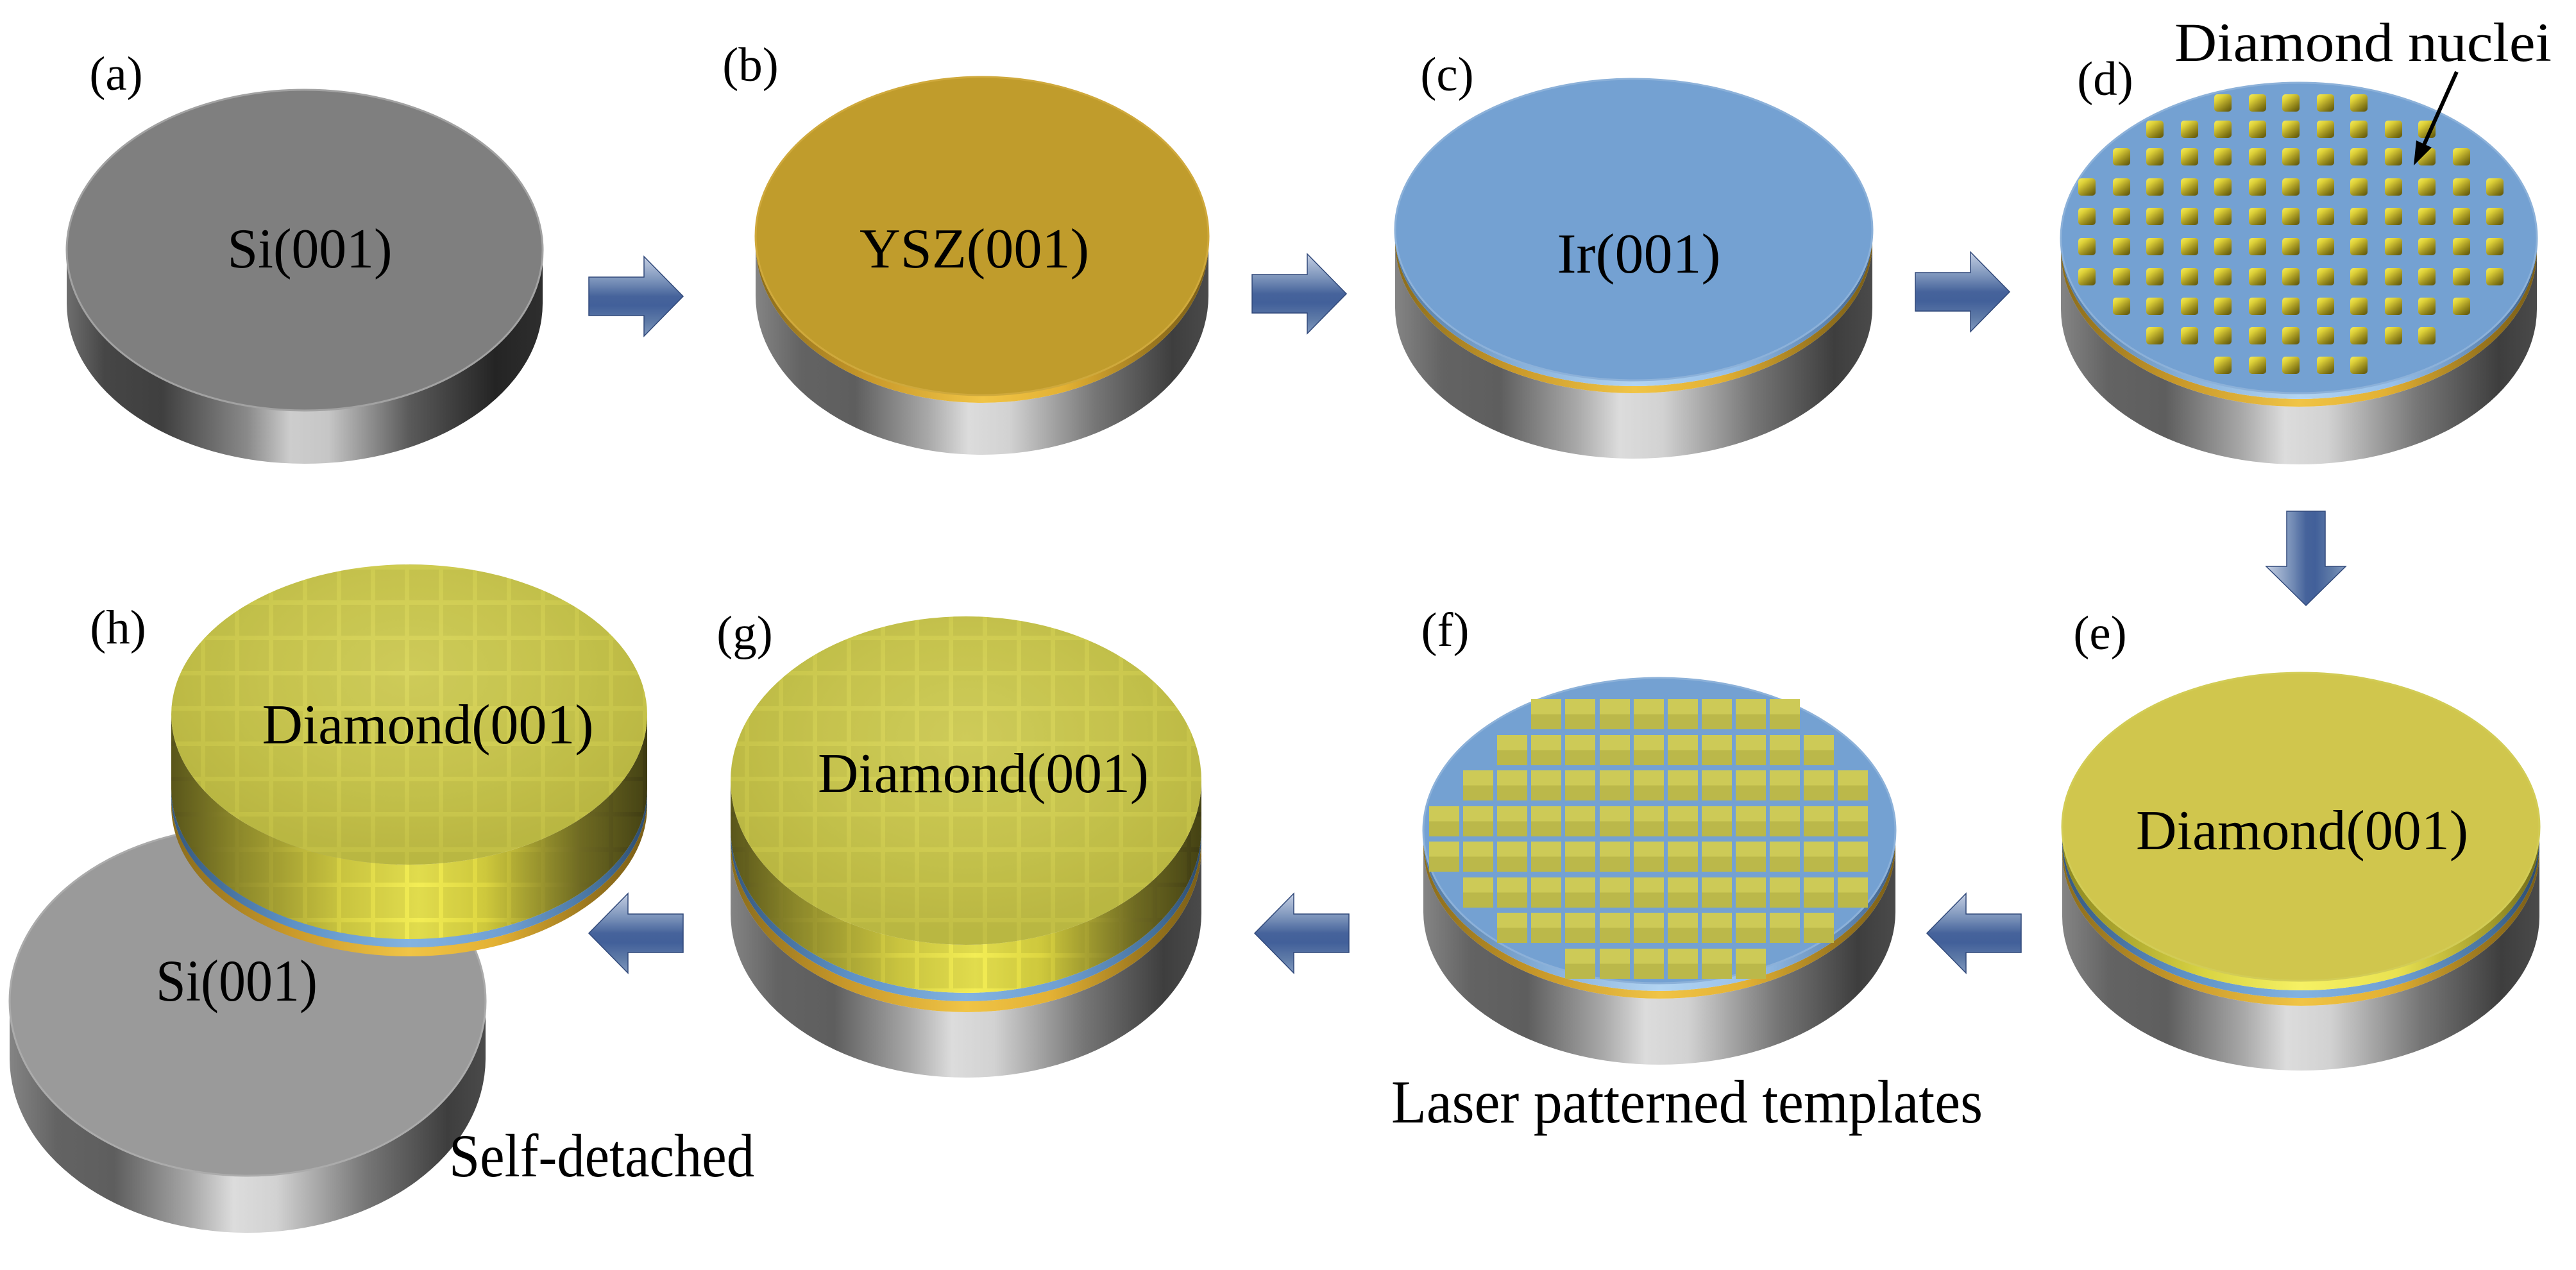  What do you see at coordinates (2105, 79) in the screenshot?
I see `svg-text: (d)` at bounding box center [2105, 79].